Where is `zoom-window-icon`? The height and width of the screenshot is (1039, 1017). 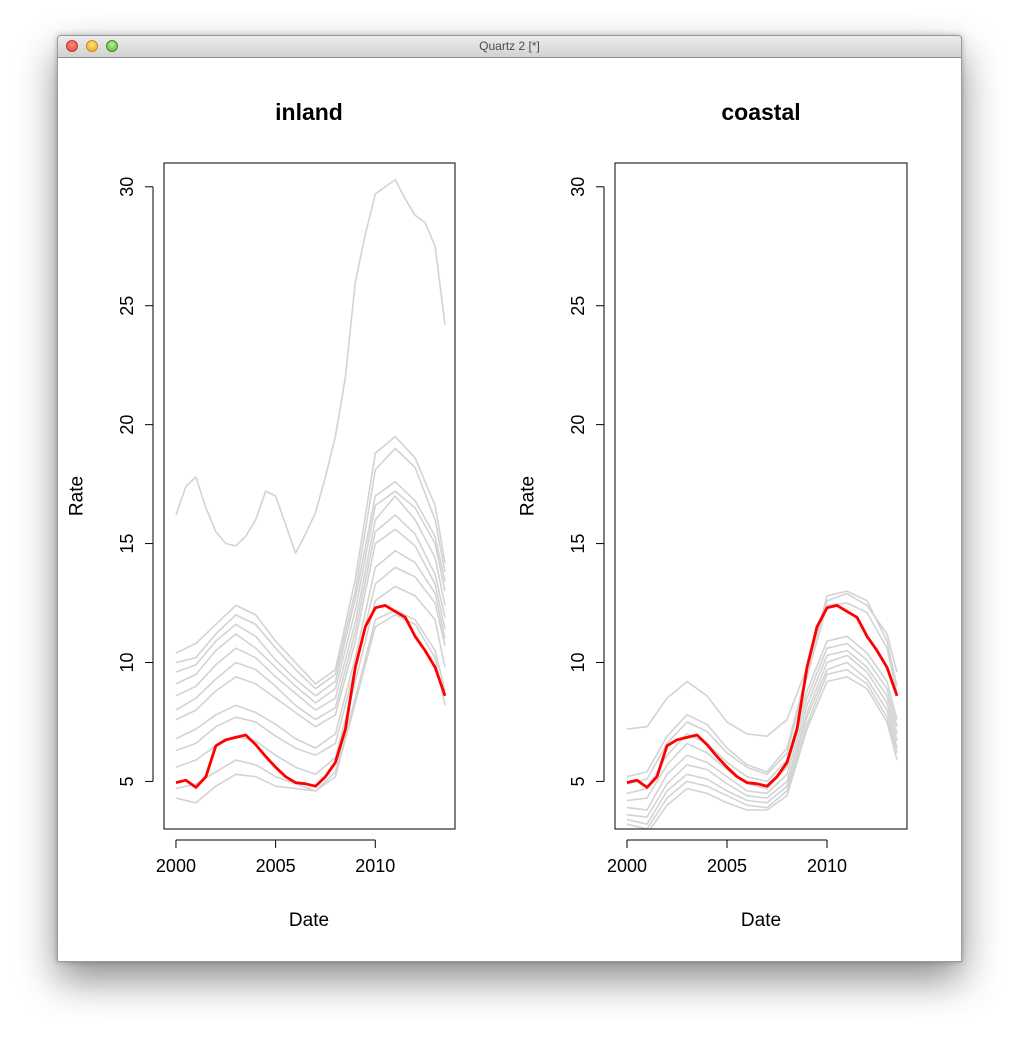 zoom-window-icon is located at coordinates (112, 46).